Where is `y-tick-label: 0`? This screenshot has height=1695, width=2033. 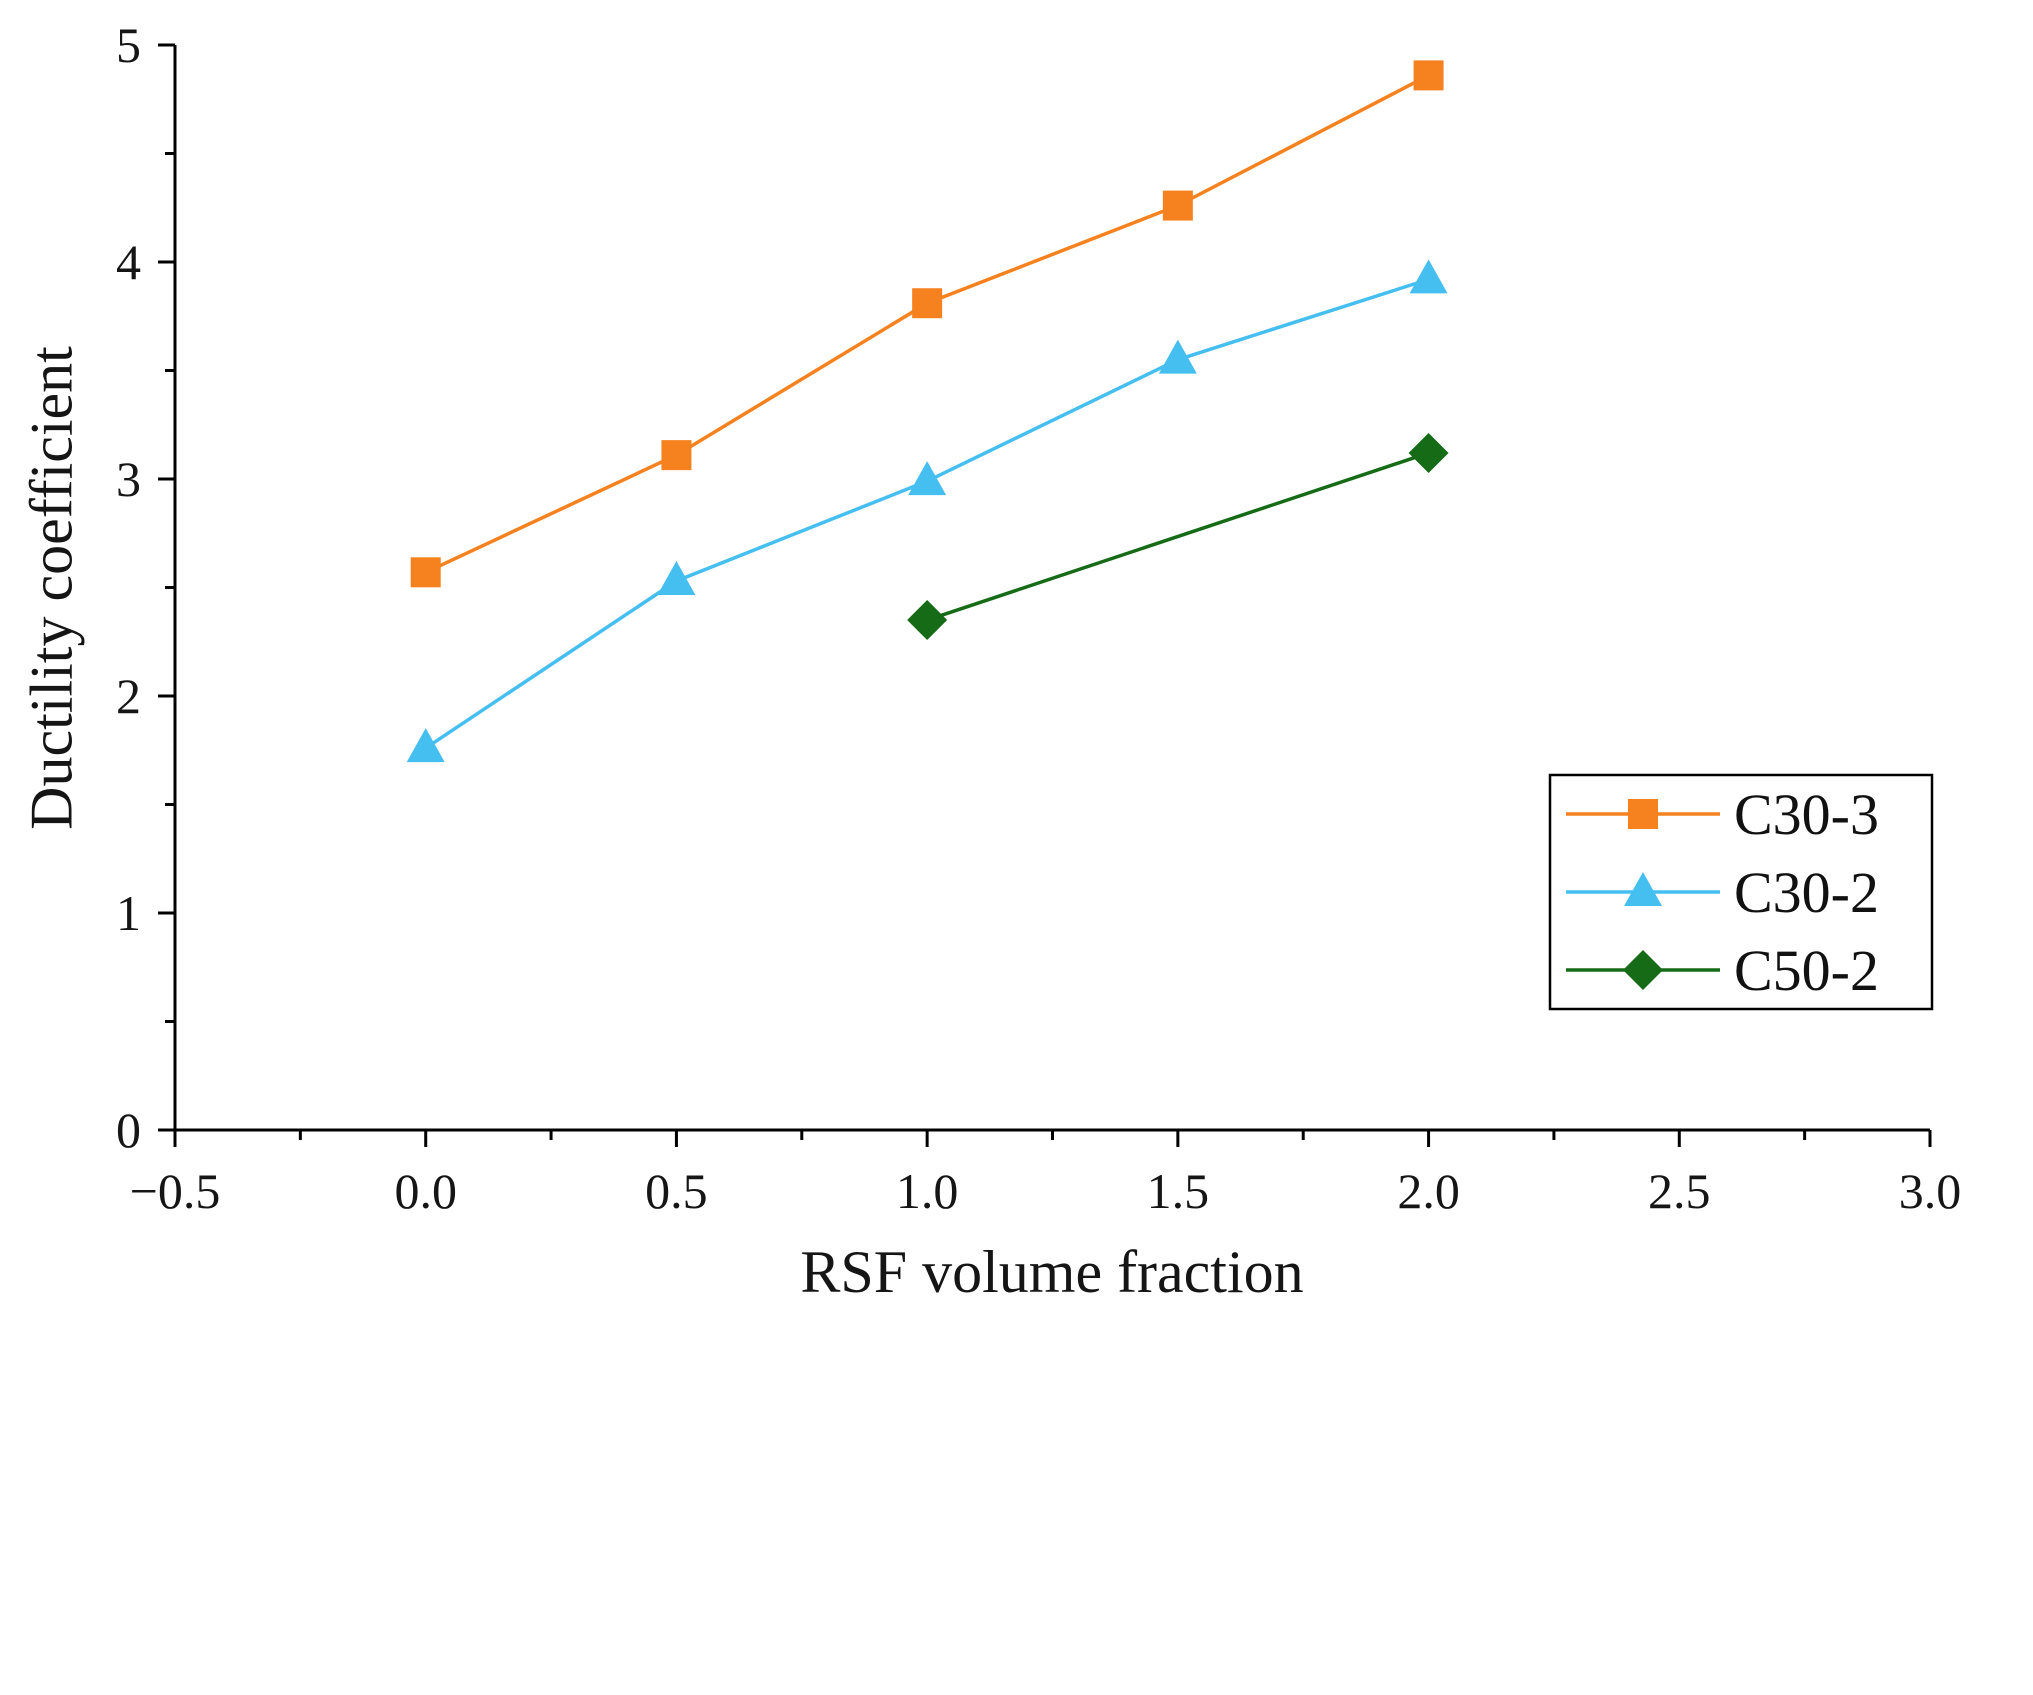
y-tick-label: 0 is located at coordinates (128, 1130).